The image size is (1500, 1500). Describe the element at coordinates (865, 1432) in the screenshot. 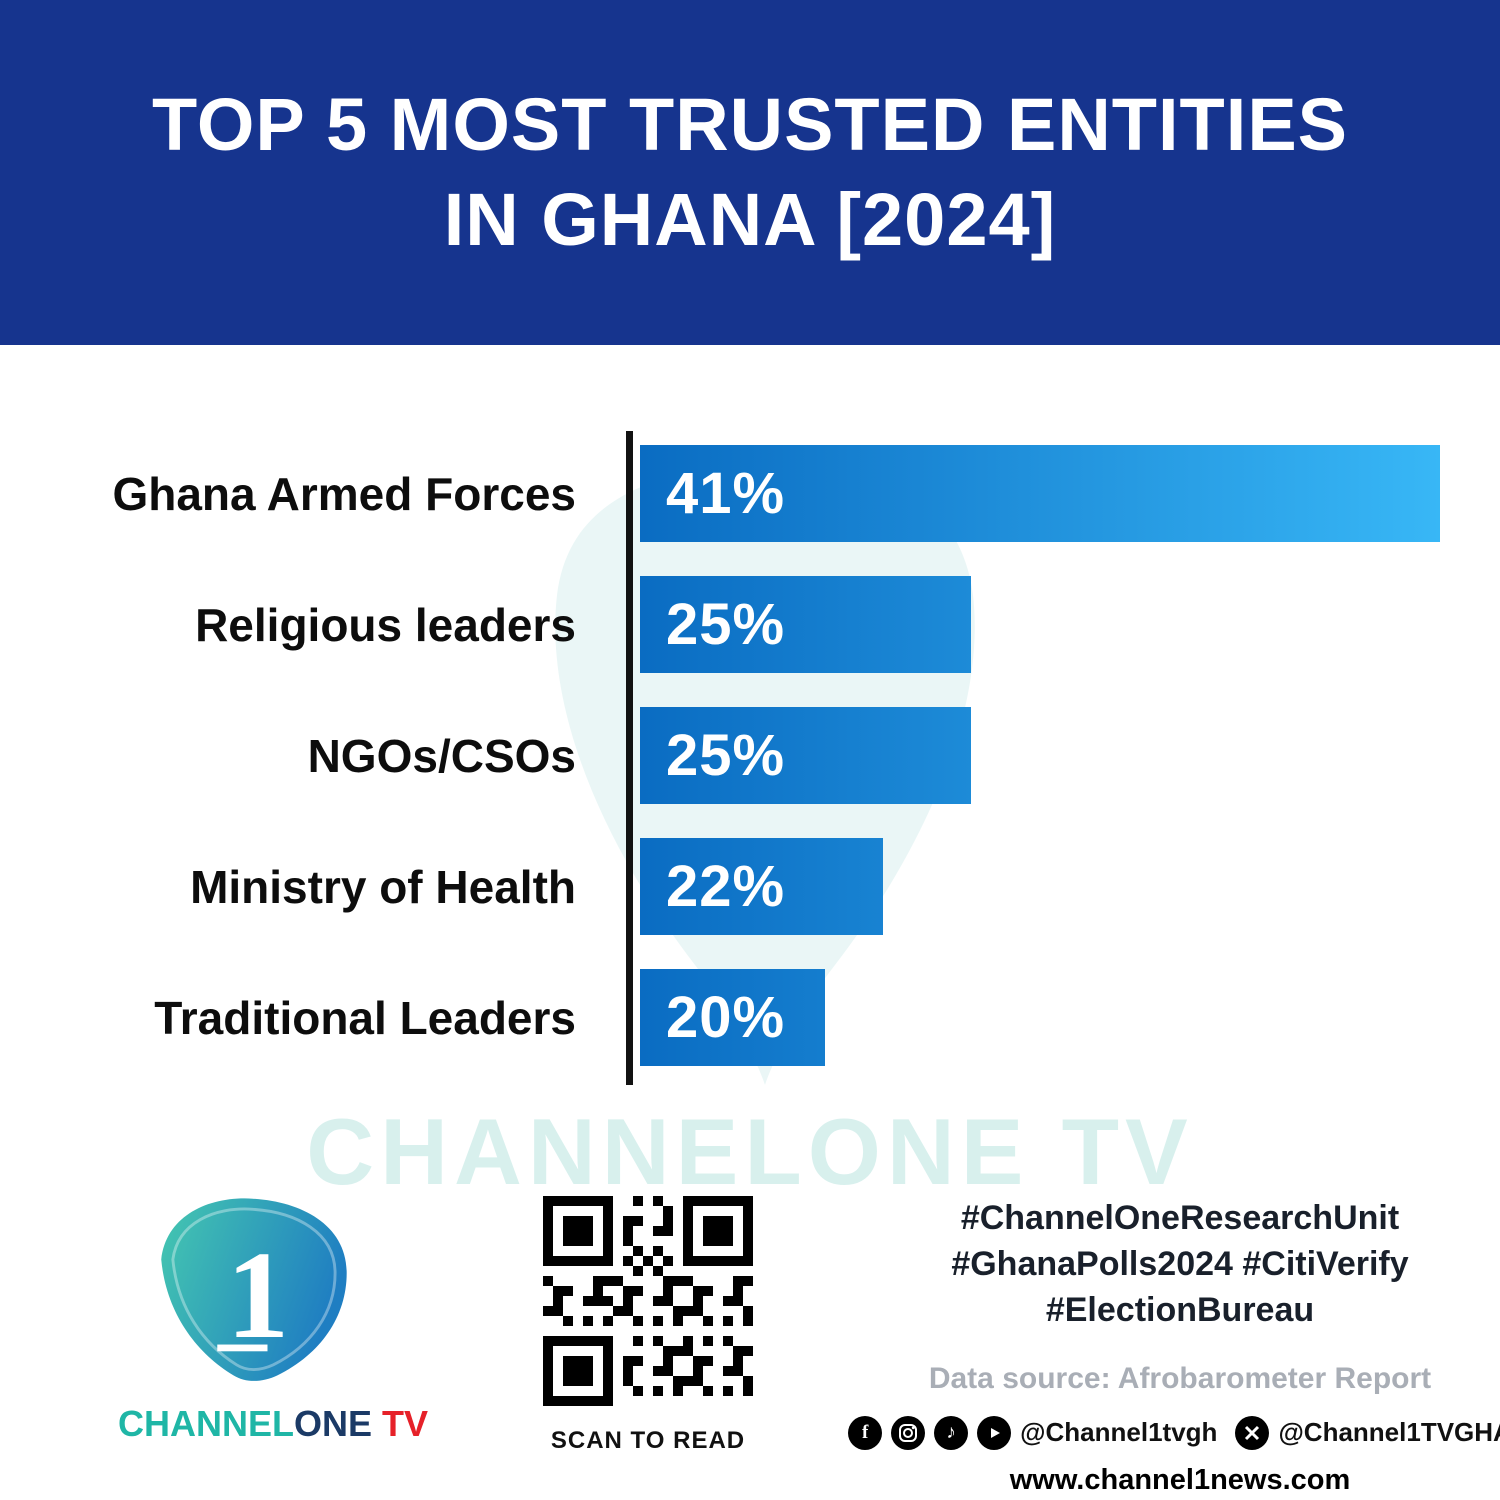

I see `facebook-icon: f` at that location.